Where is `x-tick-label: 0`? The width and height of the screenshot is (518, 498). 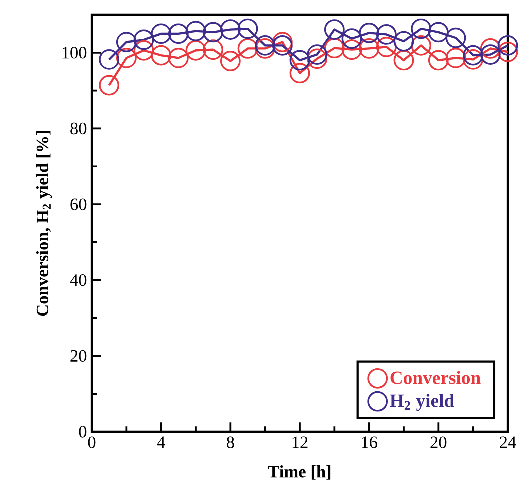 x-tick-label: 0 is located at coordinates (92, 442).